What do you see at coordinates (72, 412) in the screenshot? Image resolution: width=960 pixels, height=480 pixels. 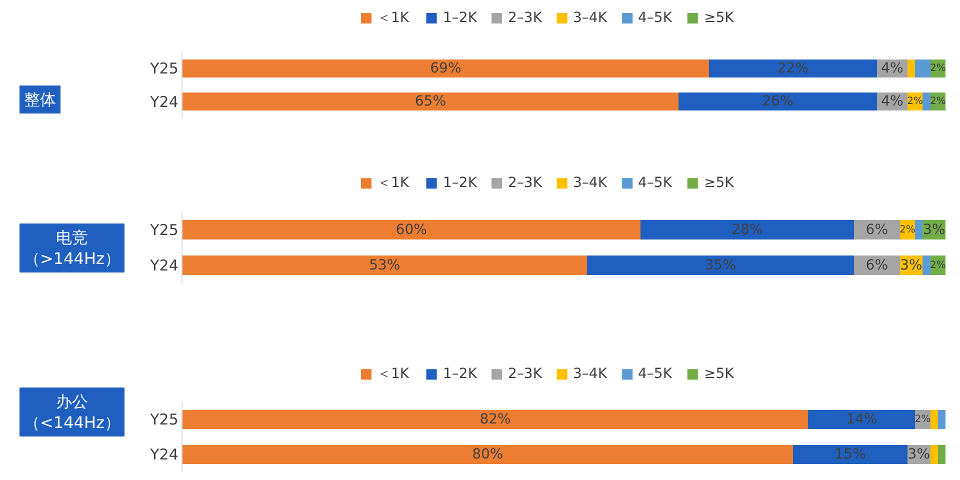 I see `chart-title: 办公（<144Hz）` at bounding box center [72, 412].